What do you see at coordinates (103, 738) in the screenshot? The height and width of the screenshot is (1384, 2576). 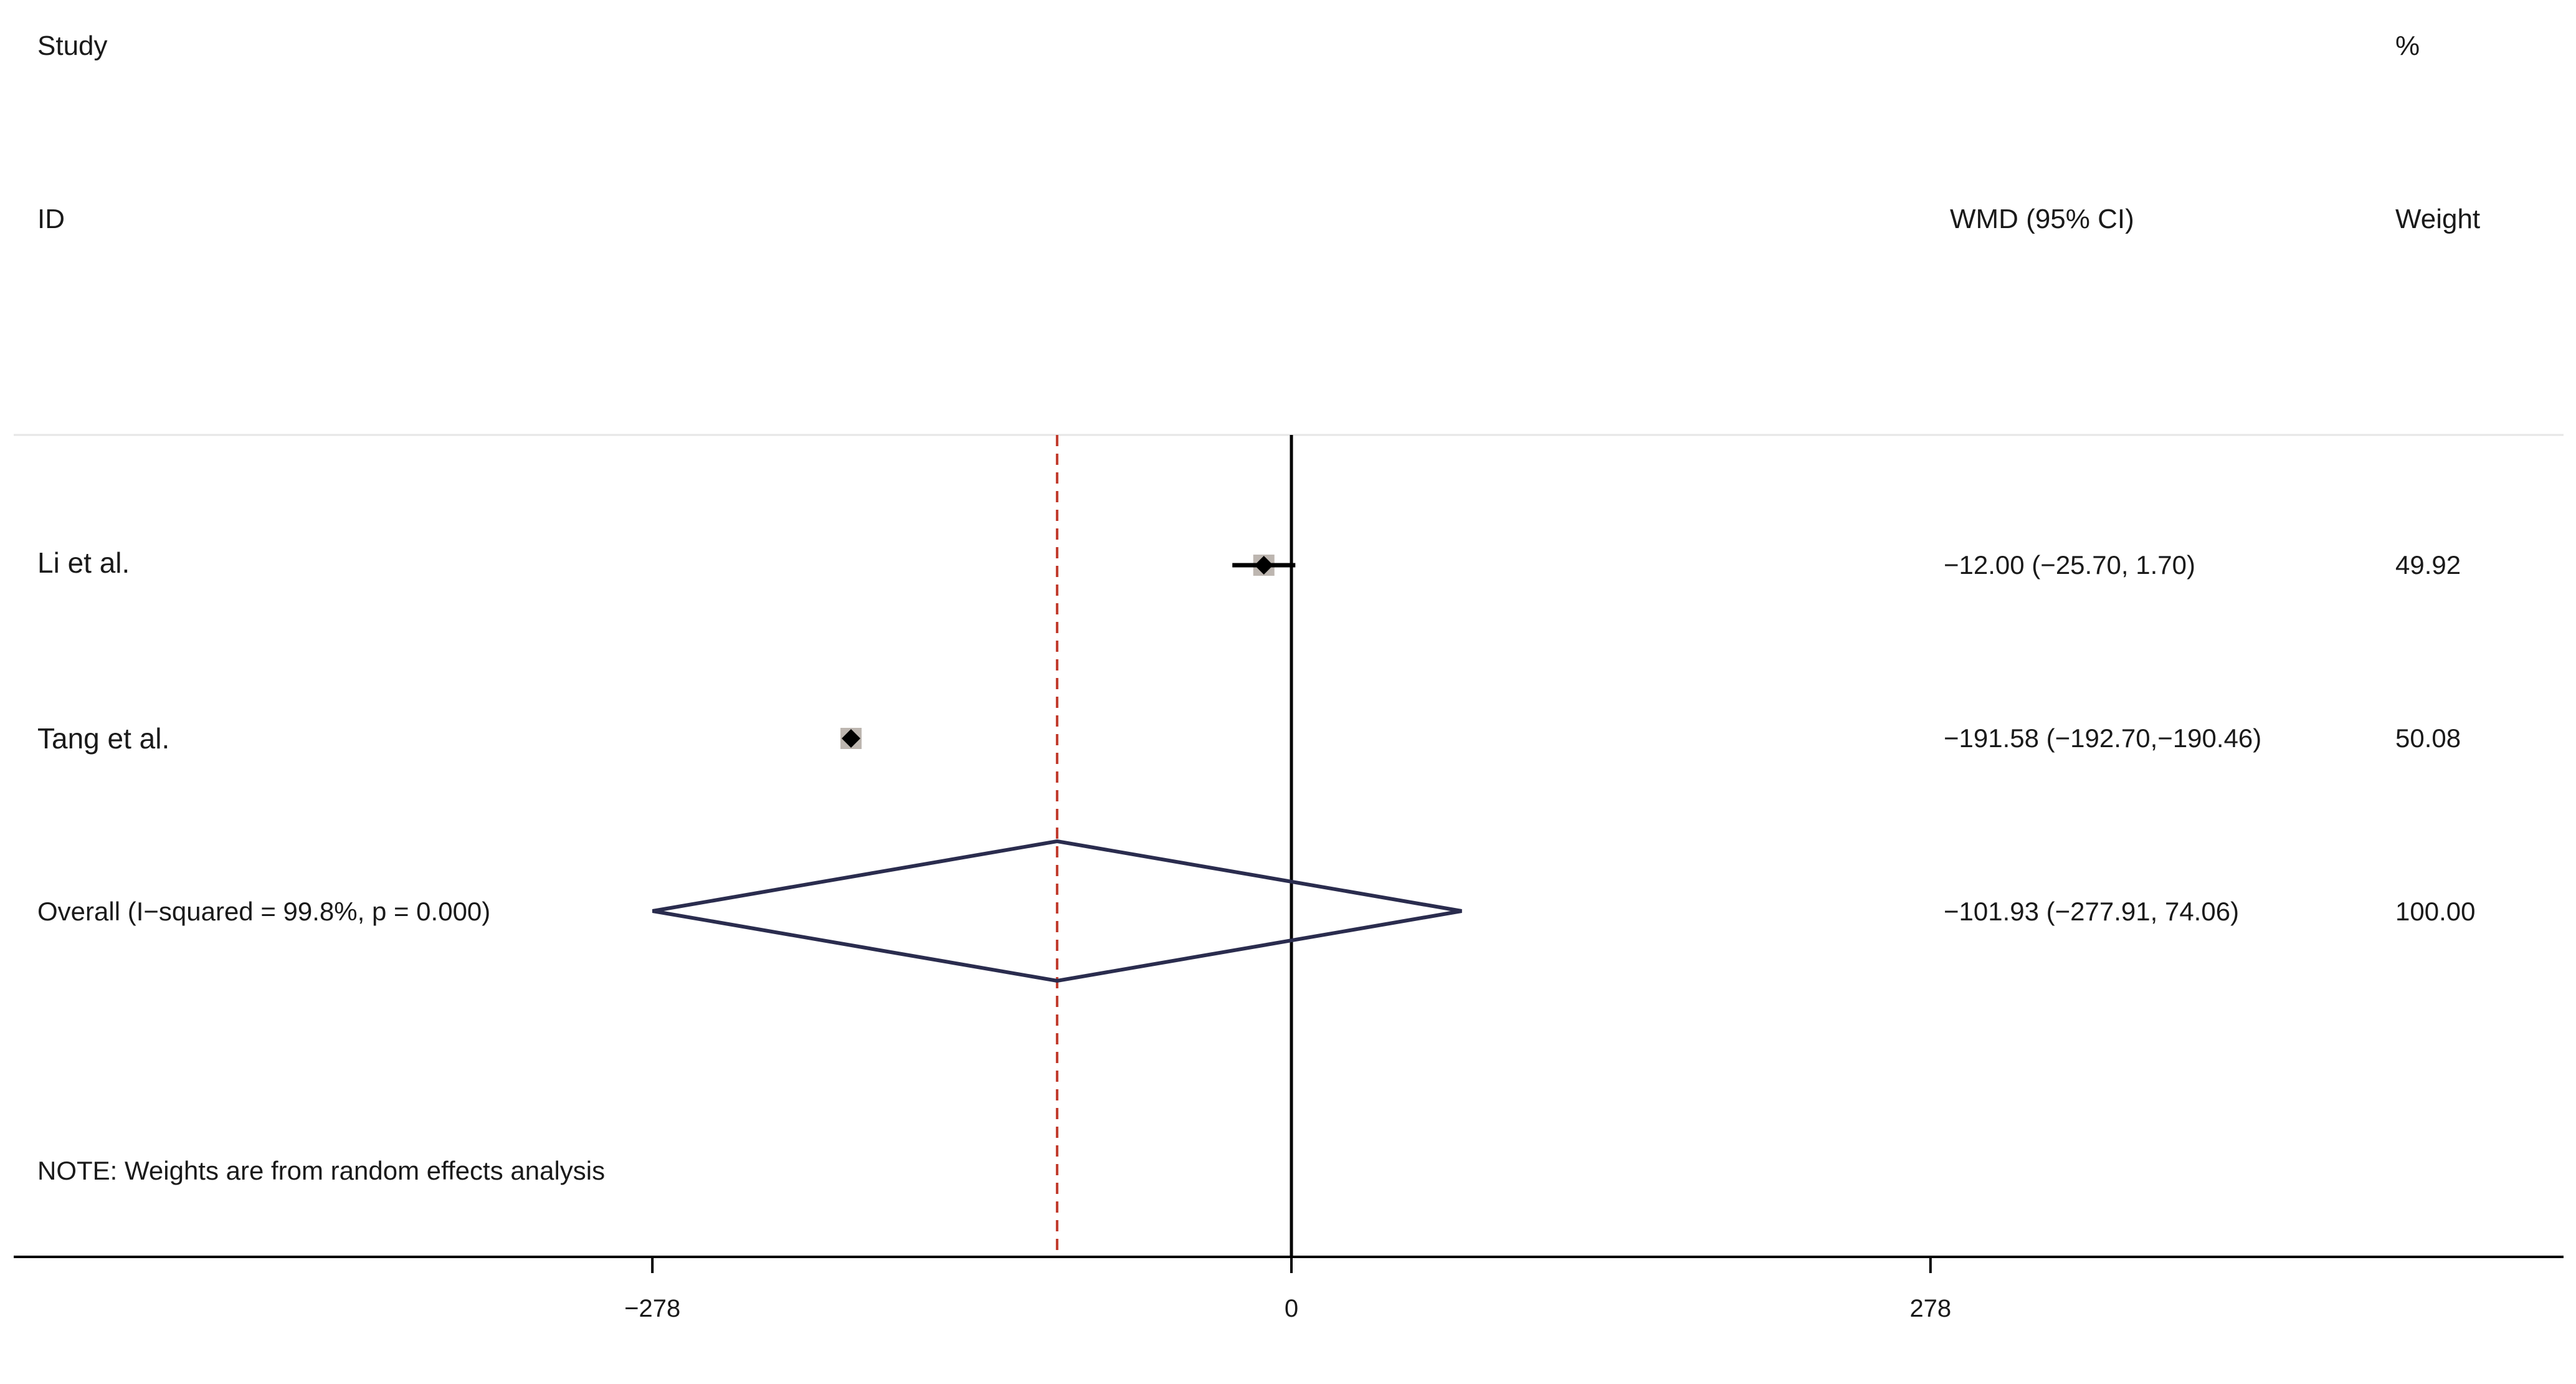 I see `study-label-tang: Tang et al.` at bounding box center [103, 738].